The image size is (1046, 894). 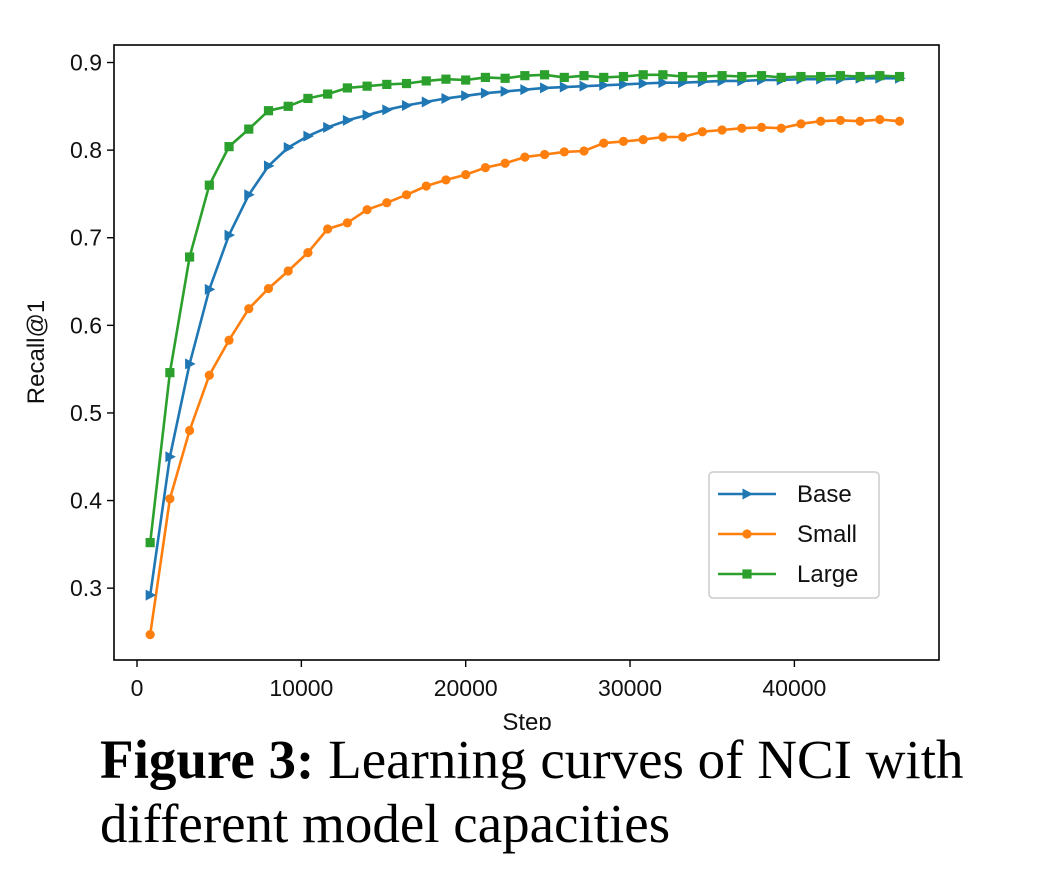 What do you see at coordinates (86, 63) in the screenshot?
I see `y-tick-label: 0.9` at bounding box center [86, 63].